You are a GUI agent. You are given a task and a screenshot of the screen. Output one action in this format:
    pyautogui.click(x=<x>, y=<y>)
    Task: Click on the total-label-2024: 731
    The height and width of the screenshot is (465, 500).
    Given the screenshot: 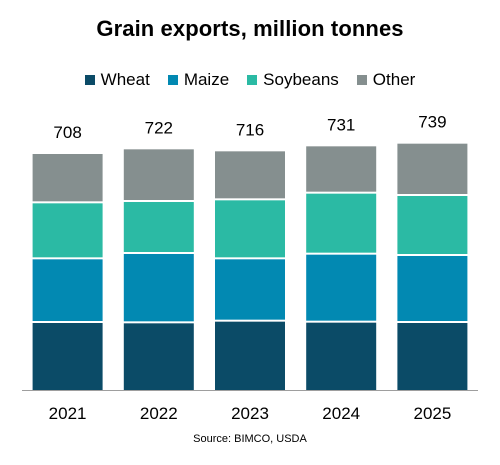 What is the action you would take?
    pyautogui.click(x=341, y=124)
    